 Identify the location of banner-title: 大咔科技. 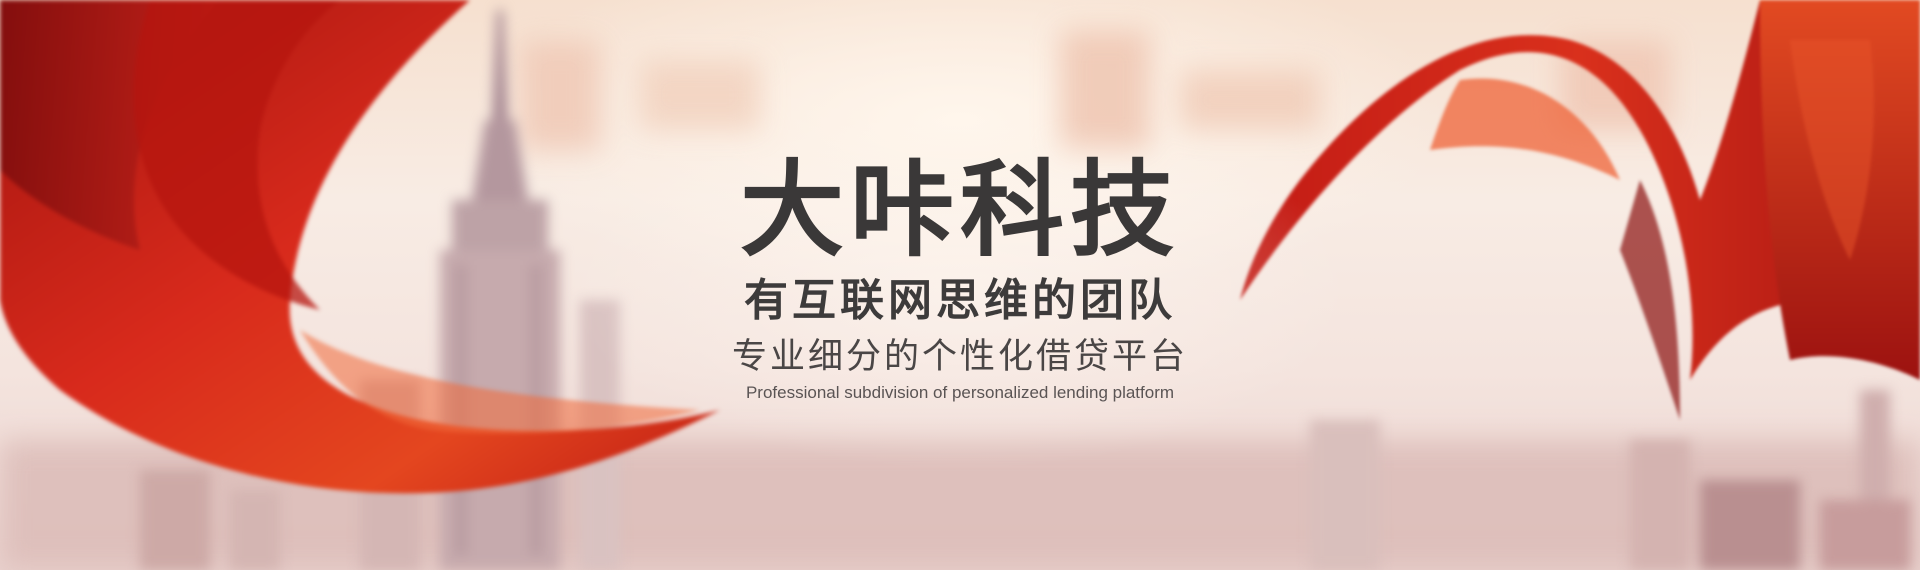
(959, 210).